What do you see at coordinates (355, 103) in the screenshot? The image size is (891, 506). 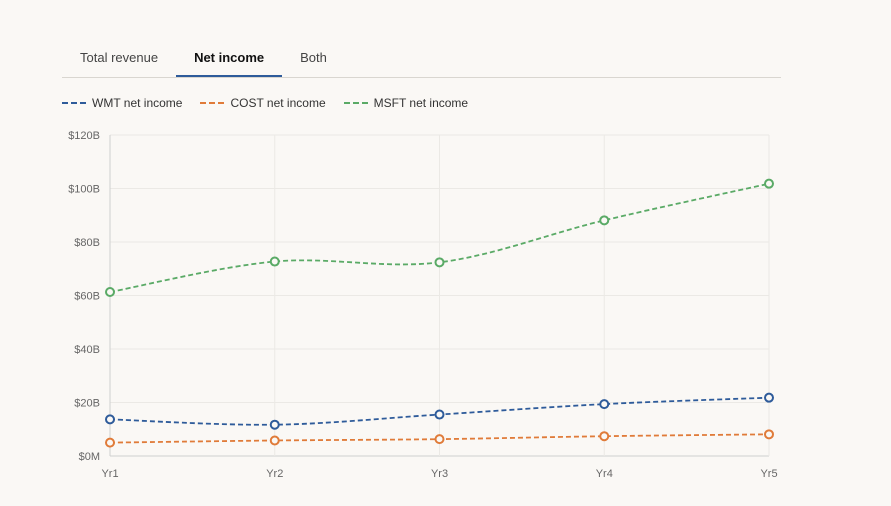 I see `legend-swatch-msft` at bounding box center [355, 103].